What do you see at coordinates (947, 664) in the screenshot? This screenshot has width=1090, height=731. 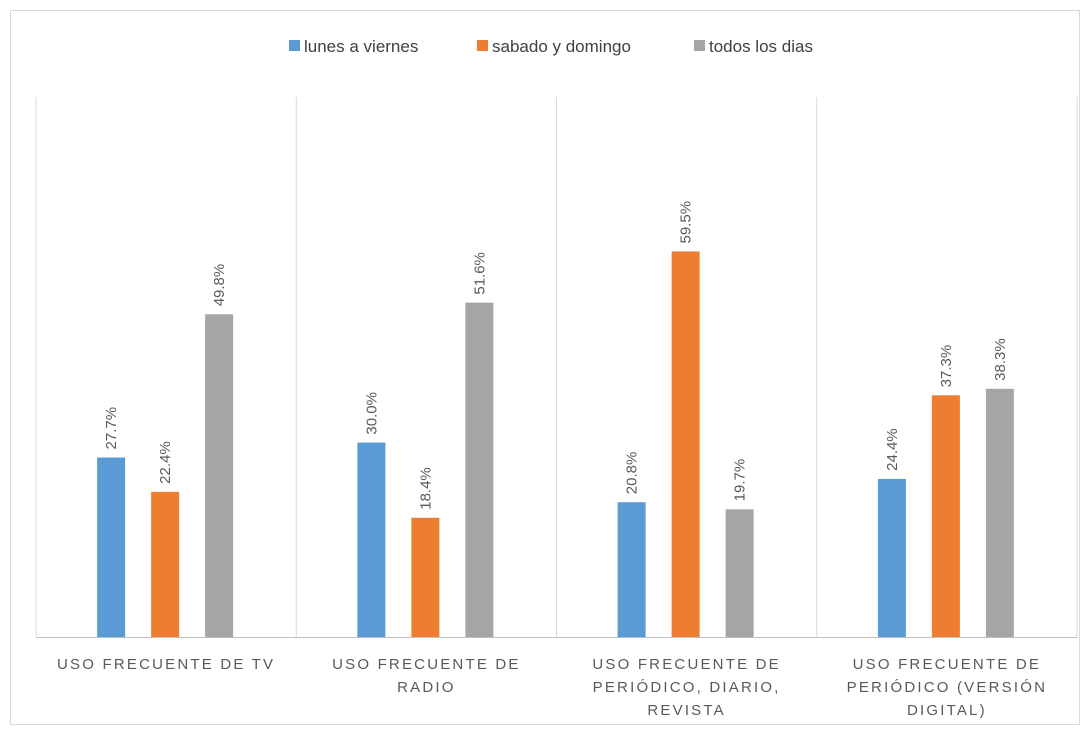 I see `category-label-4-line-1: USO FRECUENTE DE` at bounding box center [947, 664].